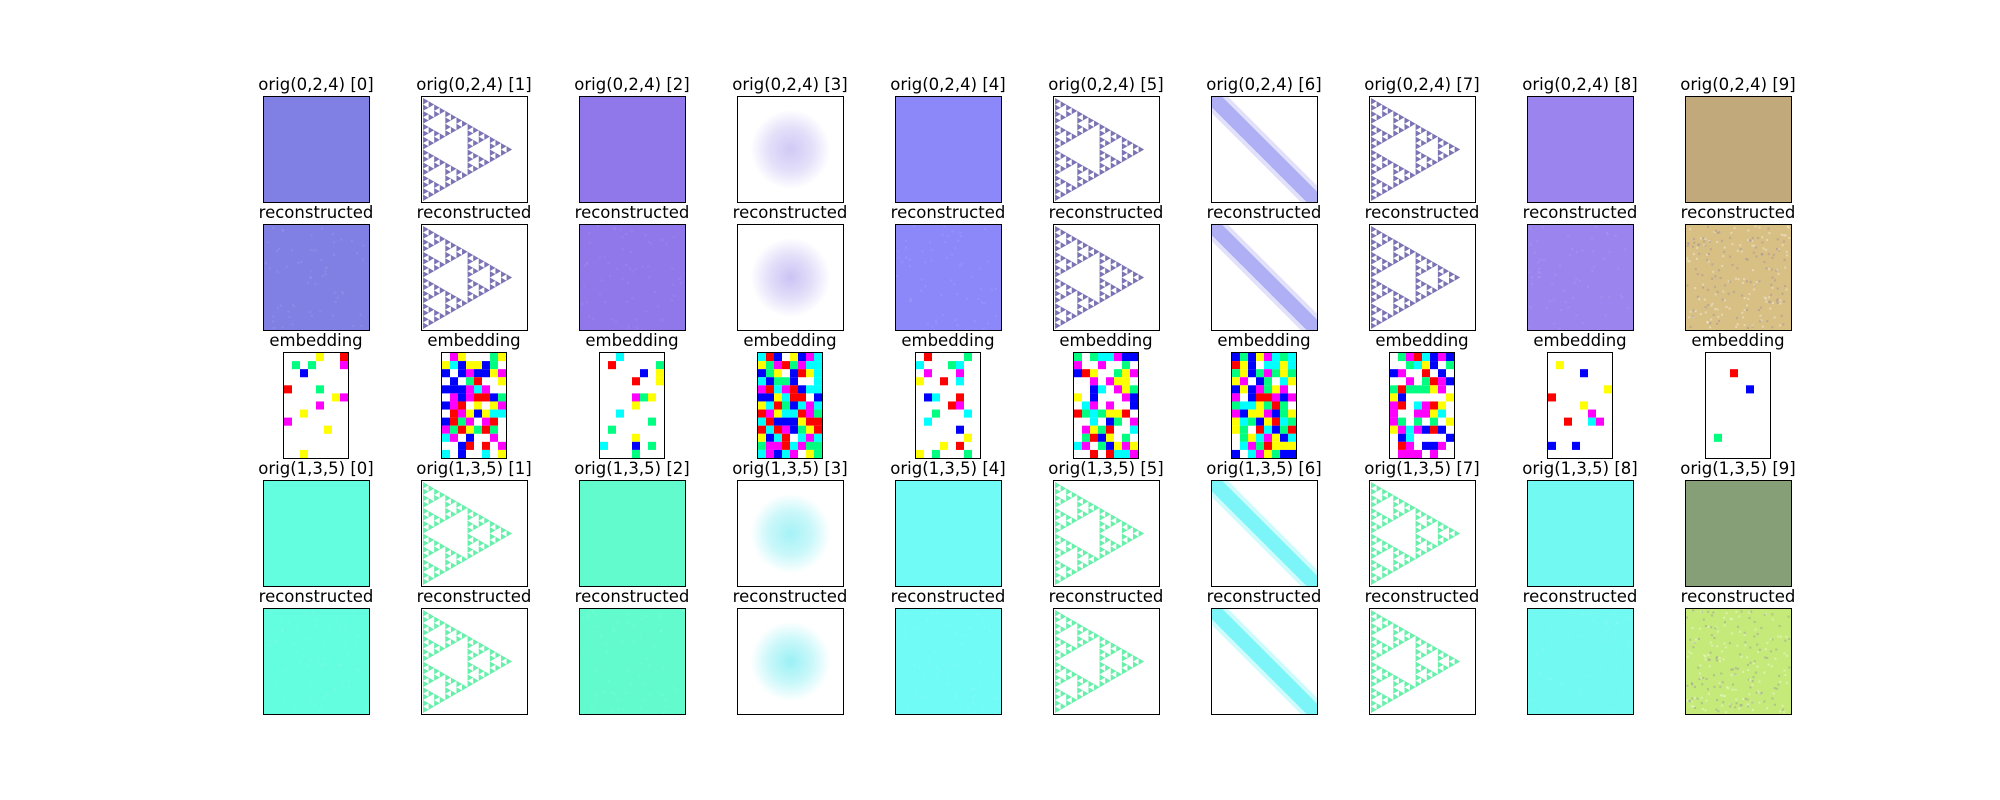 The image size is (2000, 800). What do you see at coordinates (1106, 468) in the screenshot?
I see `original-title: orig(1,3,5) [5]` at bounding box center [1106, 468].